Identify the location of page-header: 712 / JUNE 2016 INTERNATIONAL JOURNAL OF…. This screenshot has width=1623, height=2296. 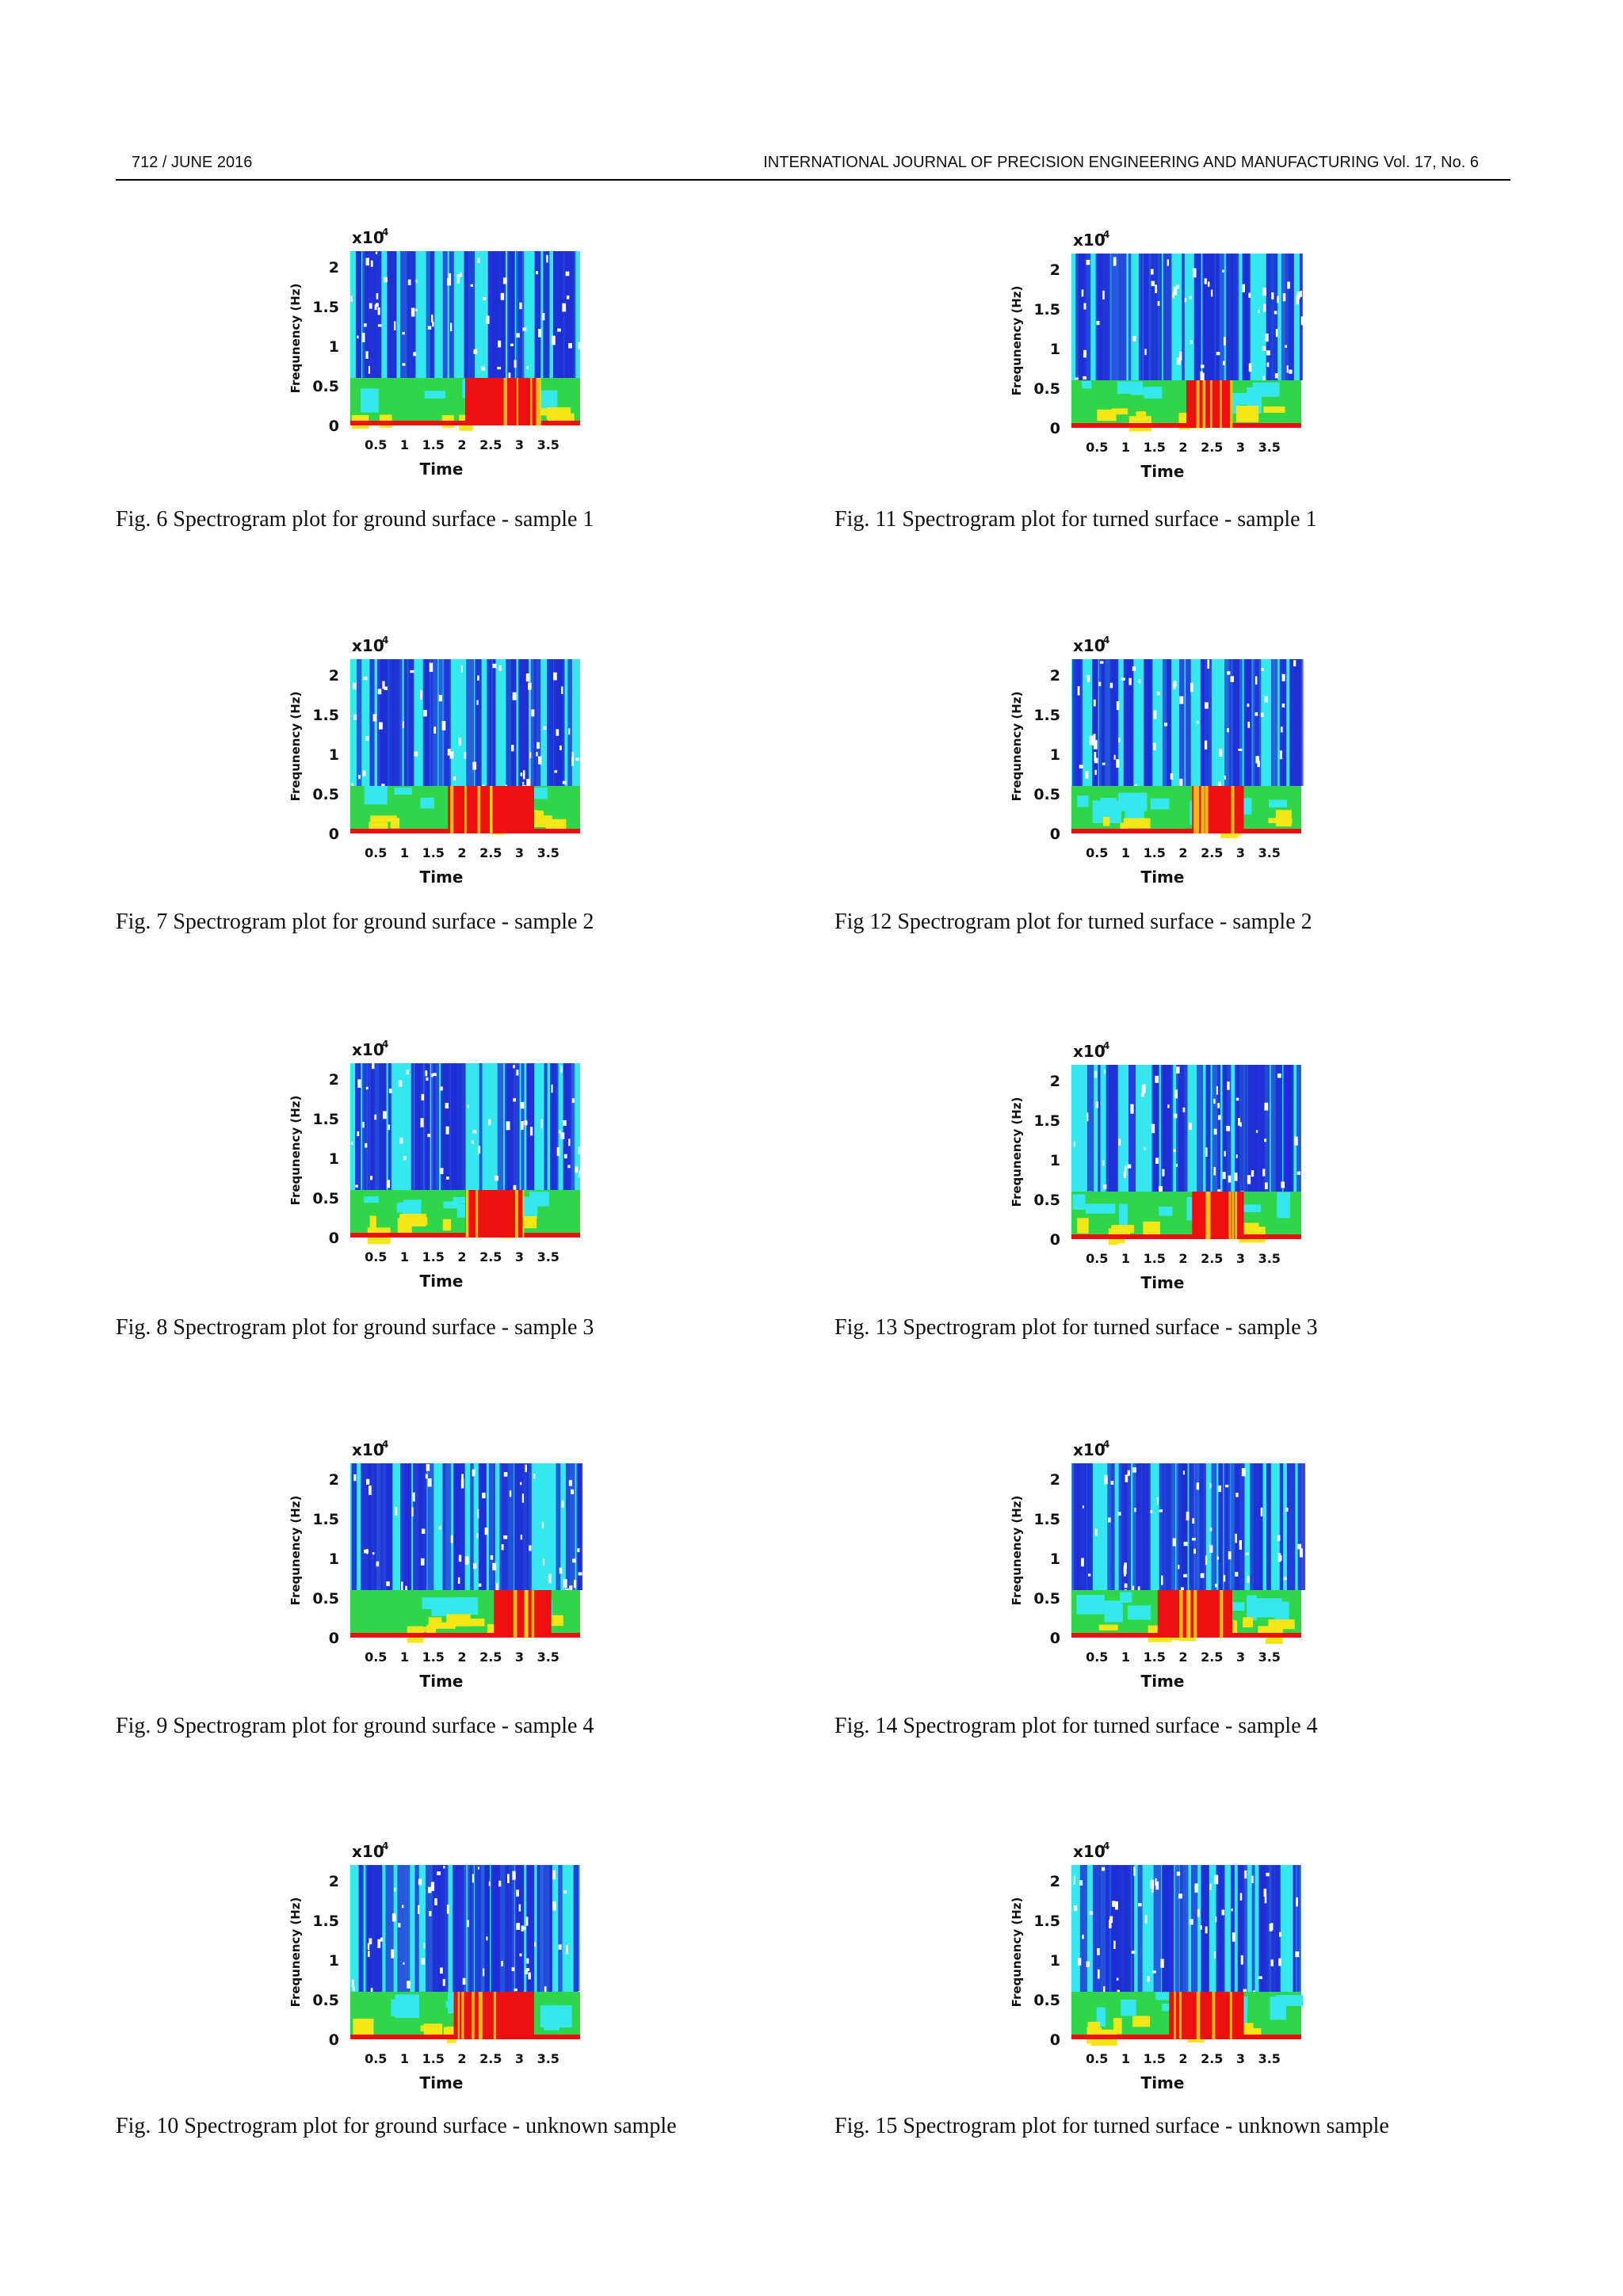
(813, 166).